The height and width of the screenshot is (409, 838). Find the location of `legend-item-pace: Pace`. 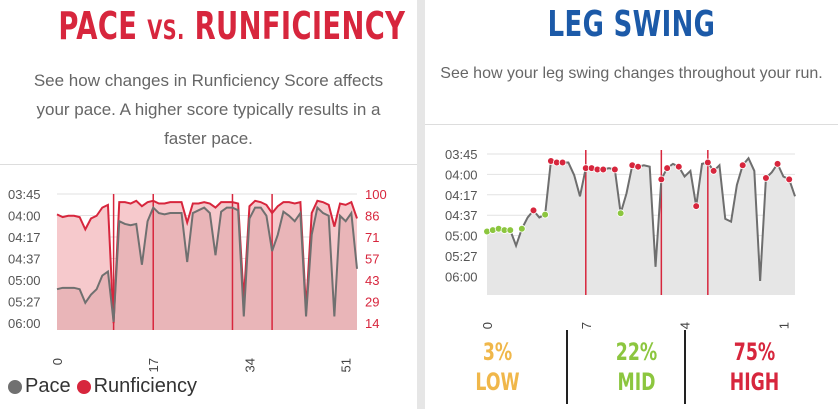

legend-item-pace: Pace is located at coordinates (39, 386).